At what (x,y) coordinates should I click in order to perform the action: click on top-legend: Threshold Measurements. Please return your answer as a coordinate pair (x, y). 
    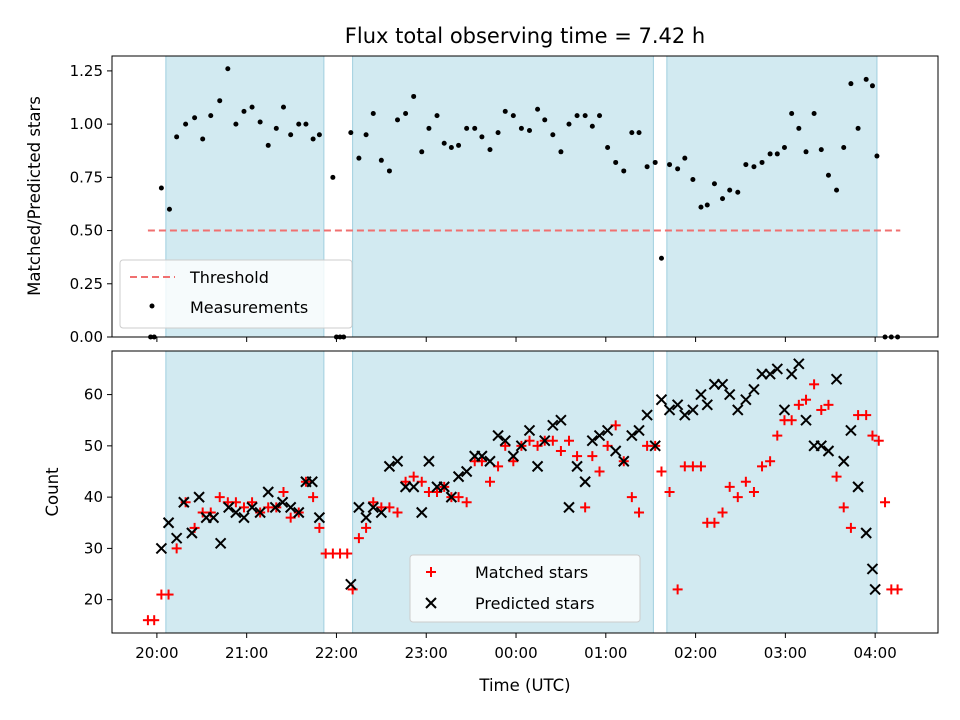
    Looking at the image, I should click on (236, 294).